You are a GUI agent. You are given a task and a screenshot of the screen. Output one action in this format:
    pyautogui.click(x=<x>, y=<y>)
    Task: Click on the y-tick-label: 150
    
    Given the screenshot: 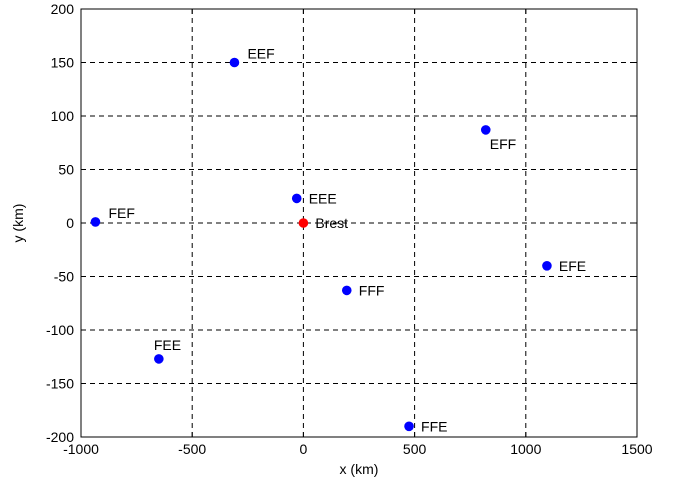 What is the action you would take?
    pyautogui.click(x=63, y=63)
    